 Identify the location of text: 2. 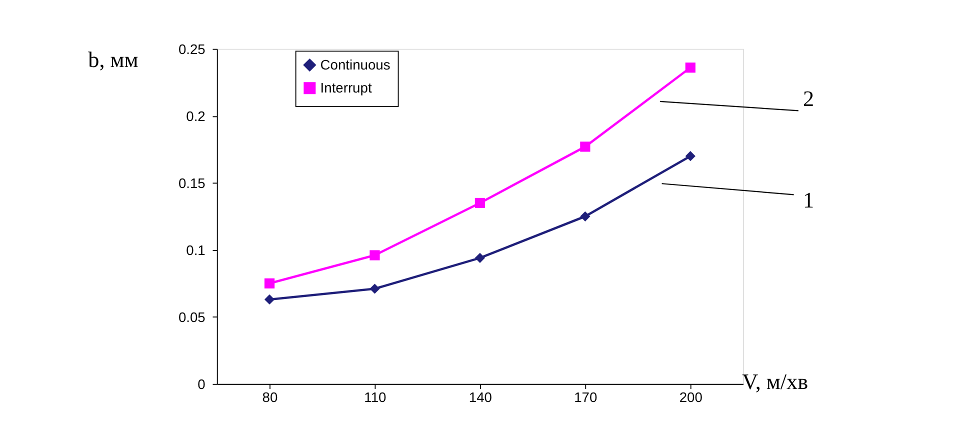
(808, 99).